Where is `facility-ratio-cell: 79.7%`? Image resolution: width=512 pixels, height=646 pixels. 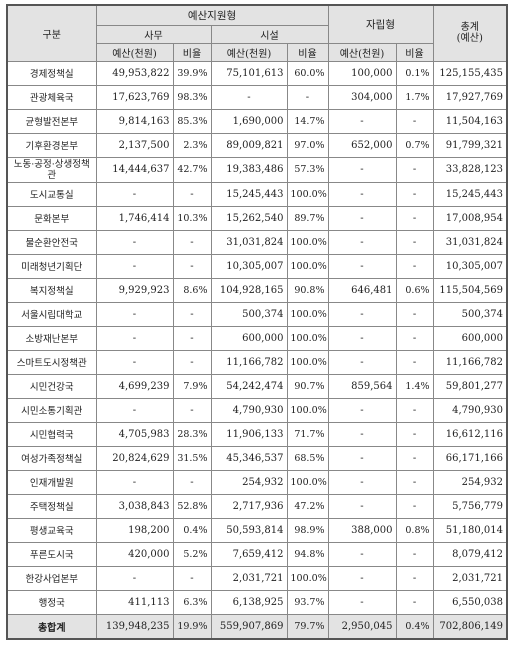
facility-ratio-cell: 79.7% is located at coordinates (307, 626).